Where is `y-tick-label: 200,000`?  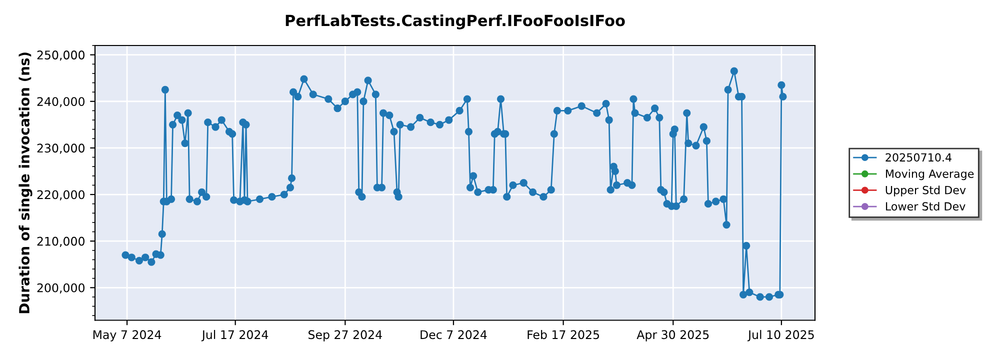
y-tick-label: 200,000 is located at coordinates (60, 288).